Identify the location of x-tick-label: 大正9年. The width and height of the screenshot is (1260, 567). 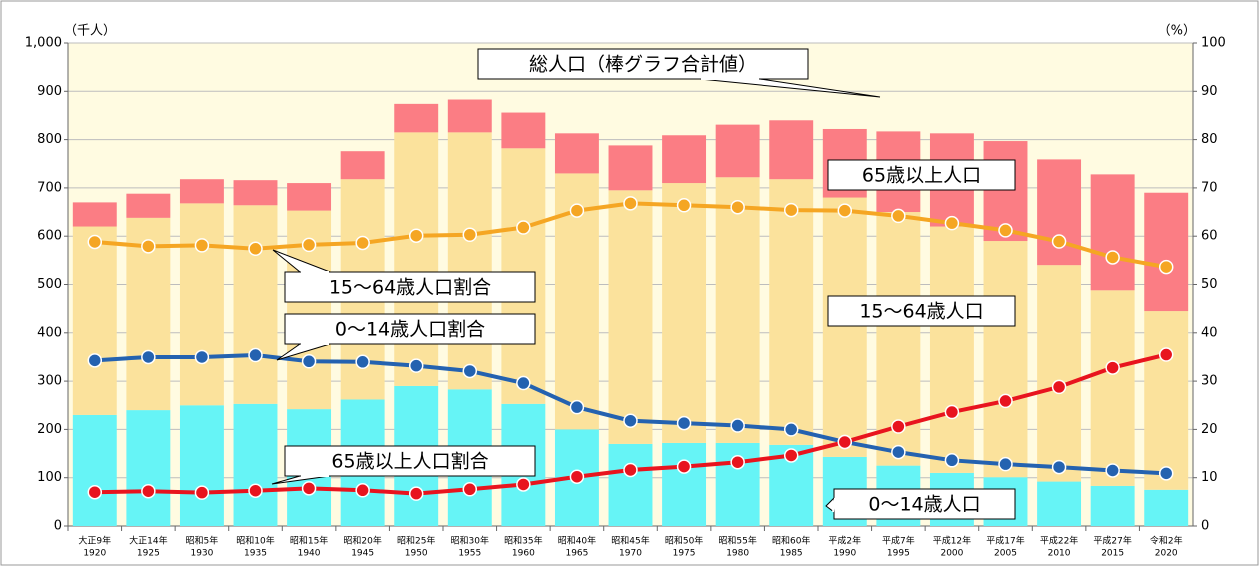
(94, 541).